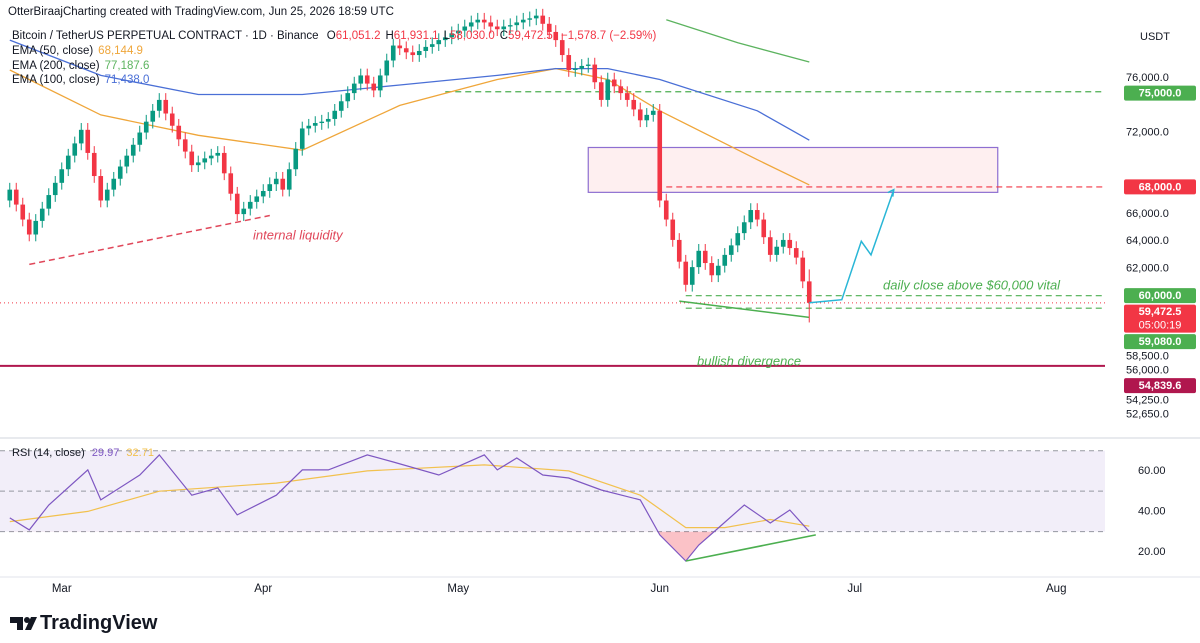 The width and height of the screenshot is (1200, 643). Describe the element at coordinates (331, 36) in the screenshot. I see `ohlc-key: O` at that location.